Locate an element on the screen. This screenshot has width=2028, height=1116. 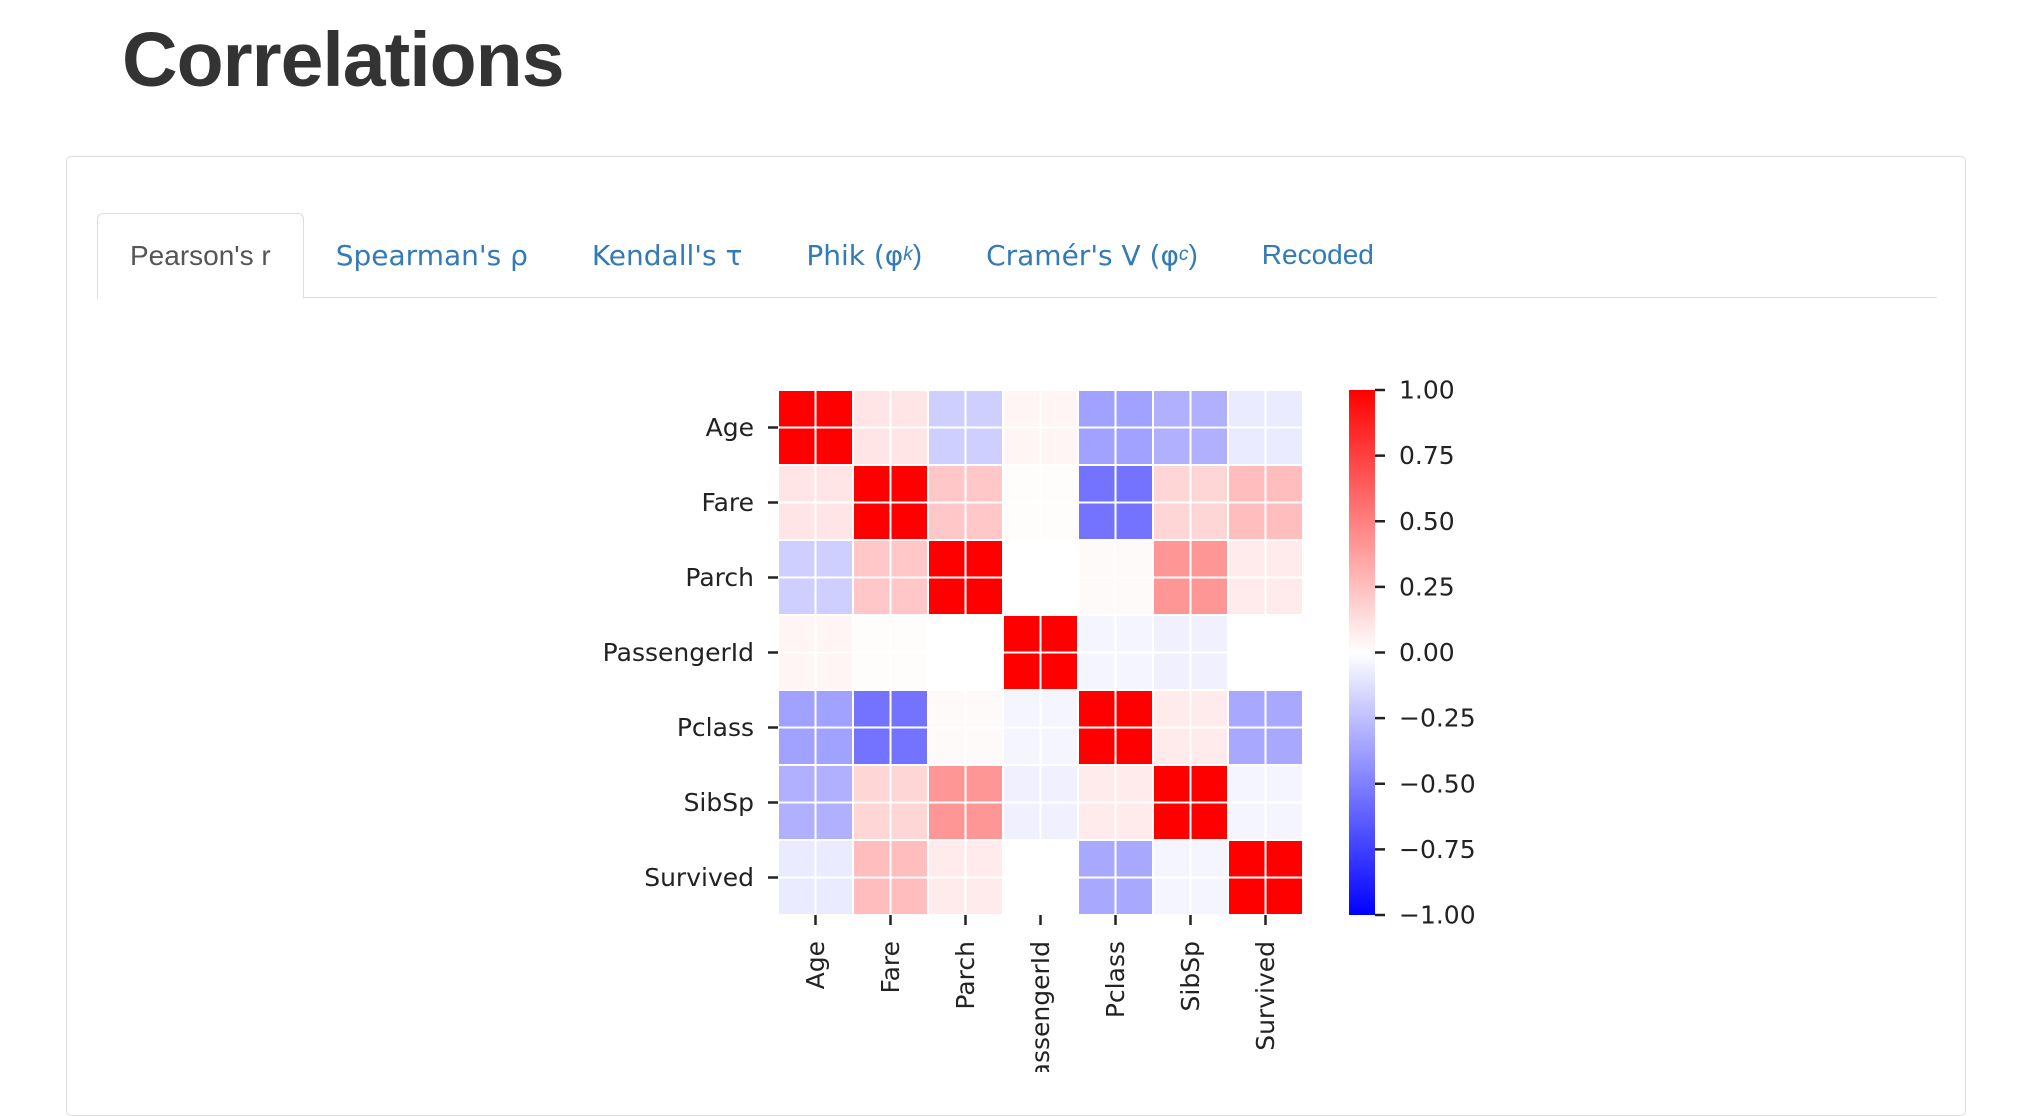
colorbar-tick-label: 0.50 is located at coordinates (1427, 521).